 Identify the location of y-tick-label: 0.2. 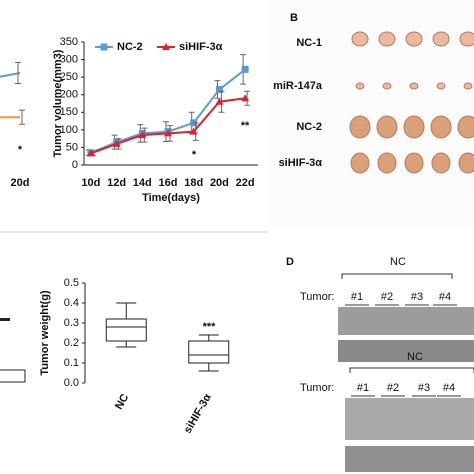
(71, 343).